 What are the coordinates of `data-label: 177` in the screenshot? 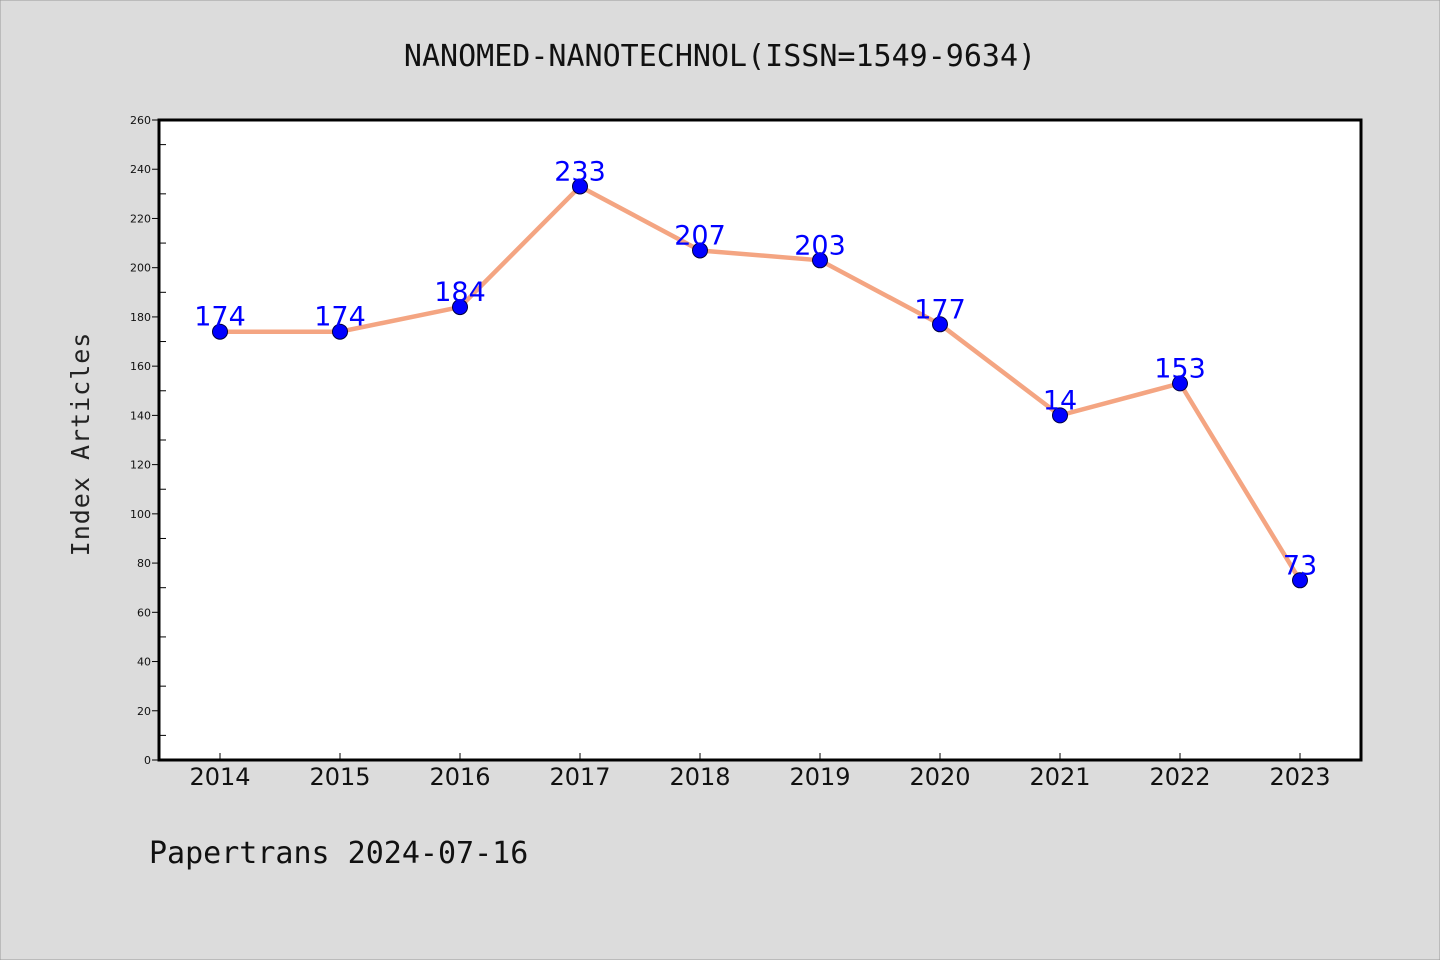 It's located at (940, 309).